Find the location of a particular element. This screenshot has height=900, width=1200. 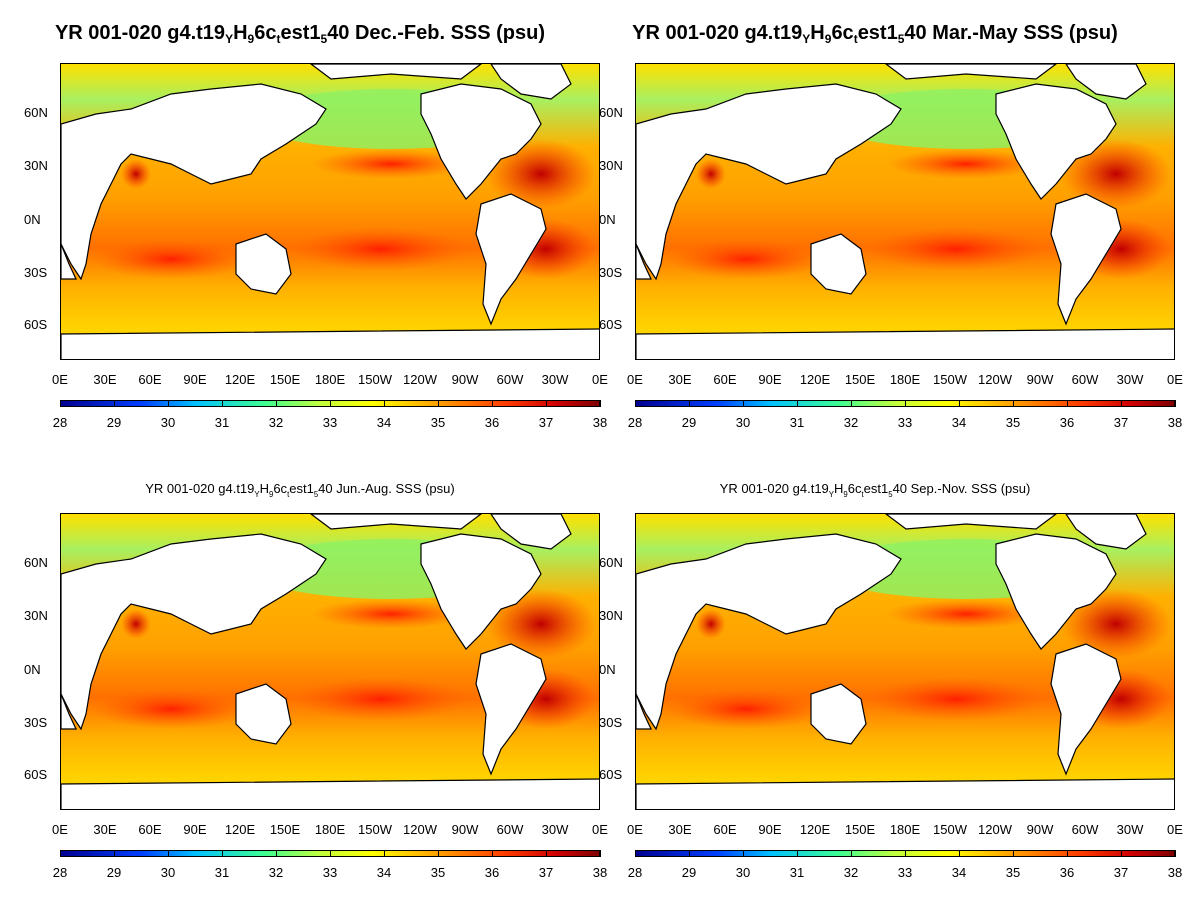

colorbar-label: 34 is located at coordinates (959, 422).